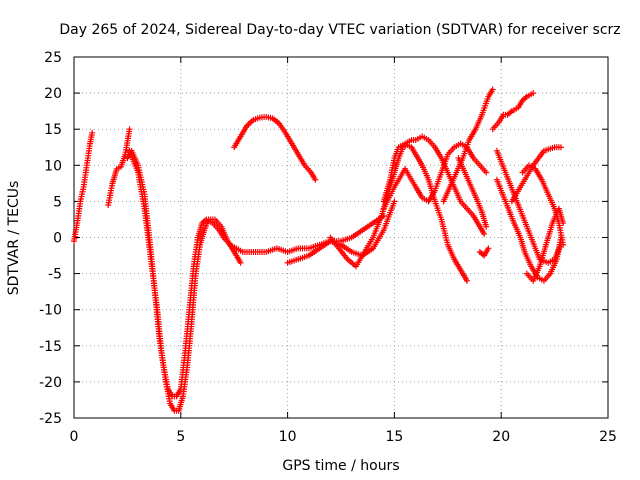 The height and width of the screenshot is (480, 640). What do you see at coordinates (50, 347) in the screenshot?
I see `y-tick-label: -15` at bounding box center [50, 347].